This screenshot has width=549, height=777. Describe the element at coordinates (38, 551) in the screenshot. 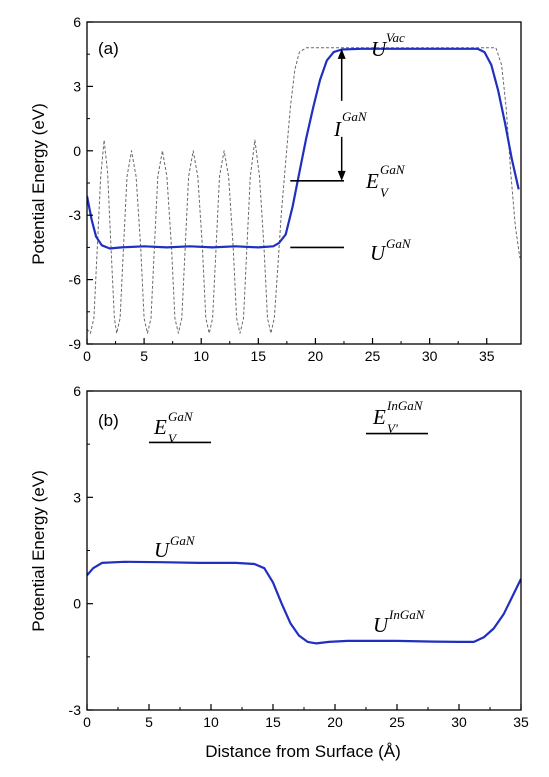

I see `panel-b-ylabel: Potential Energy (eV)` at that location.